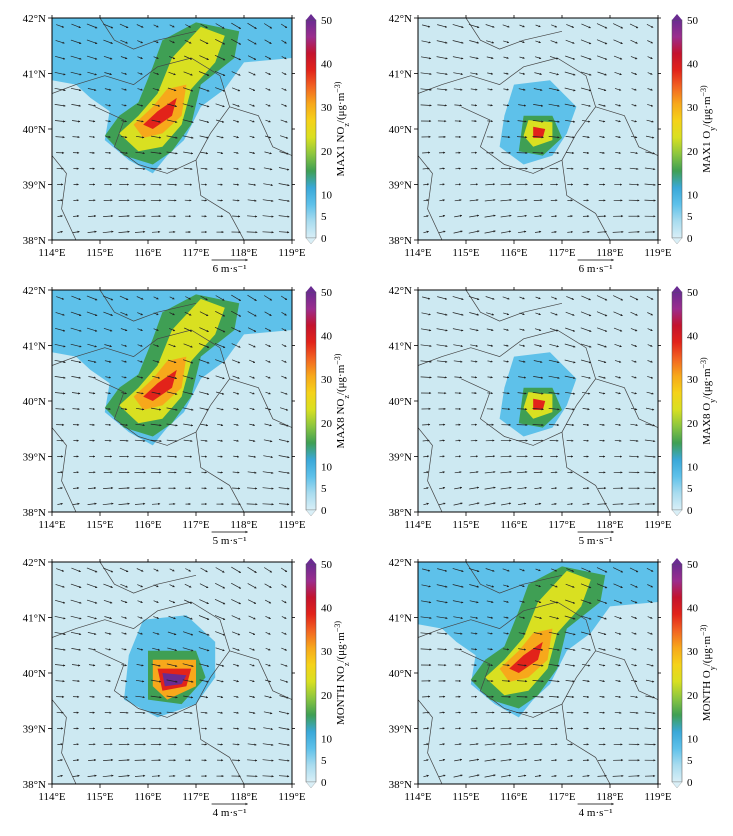  I want to click on colorbar-label: MONTH Oy/(μg·m−3), so click(708, 672).